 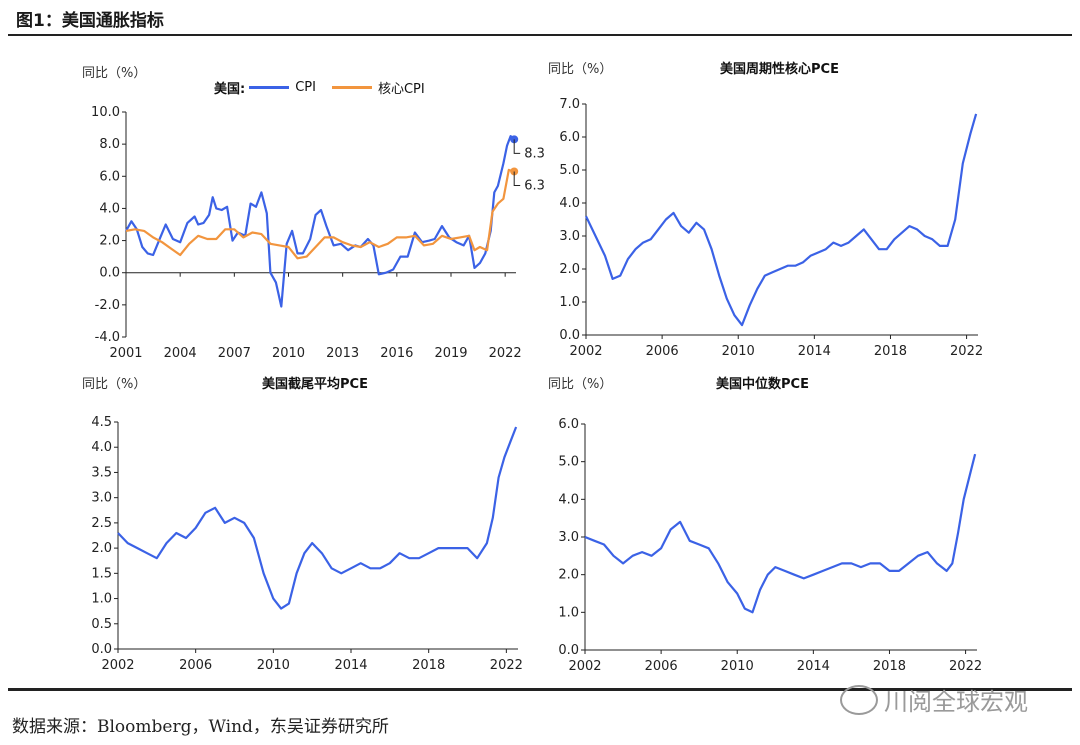 What do you see at coordinates (540, 35) in the screenshot?
I see `top-rule` at bounding box center [540, 35].